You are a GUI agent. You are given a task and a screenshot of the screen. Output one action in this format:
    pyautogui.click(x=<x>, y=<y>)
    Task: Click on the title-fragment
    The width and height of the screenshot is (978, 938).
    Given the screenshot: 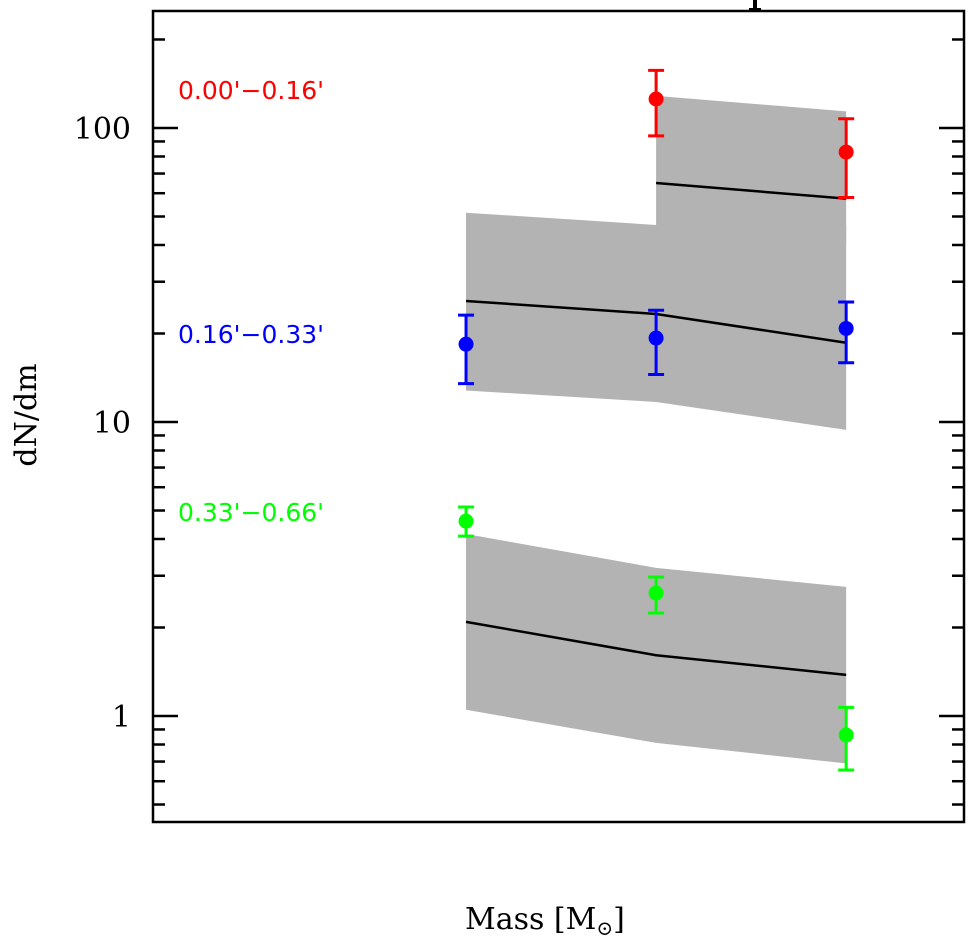 What is the action you would take?
    pyautogui.click(x=755, y=4)
    